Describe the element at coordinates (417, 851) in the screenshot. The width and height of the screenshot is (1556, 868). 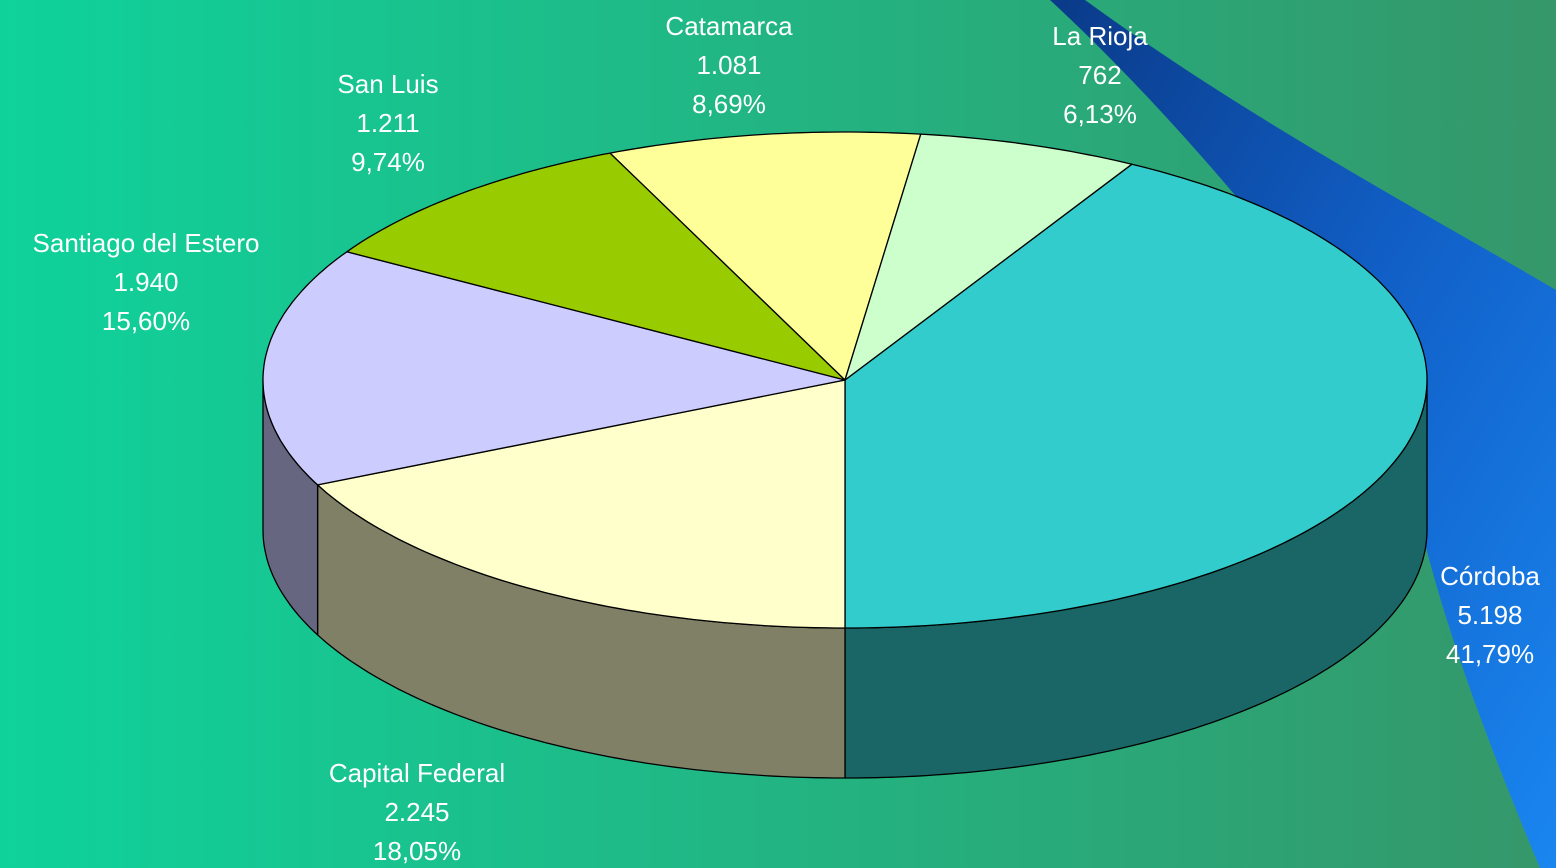
I see `percent-label: 18,05%` at that location.